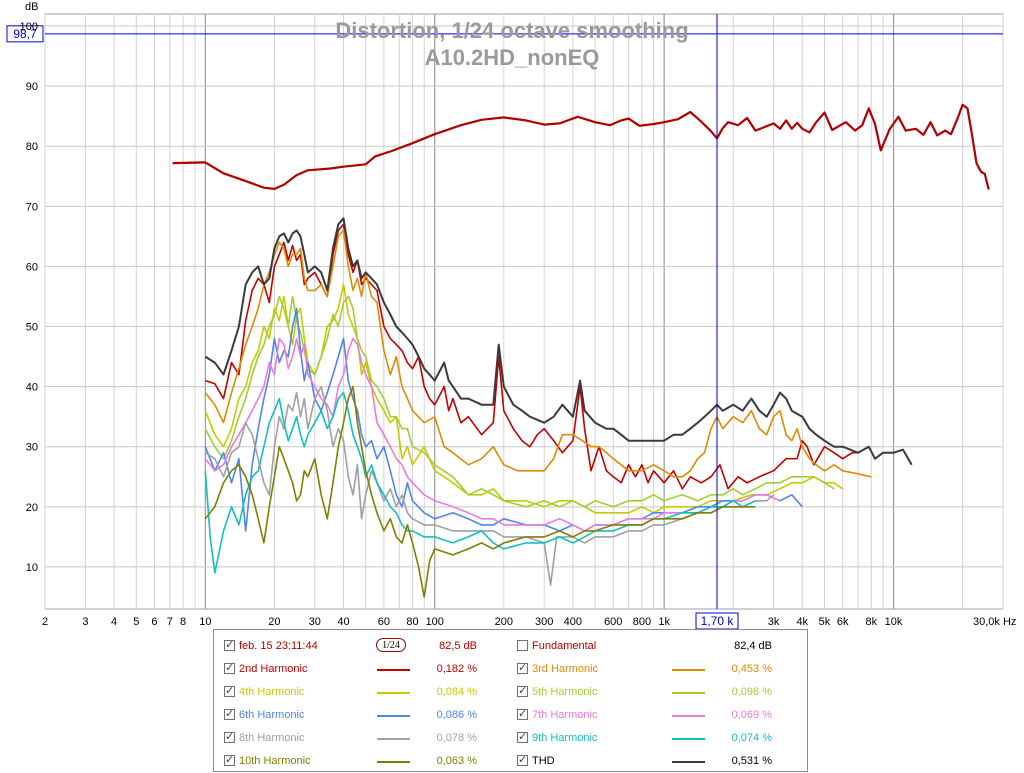  What do you see at coordinates (512, 57) in the screenshot?
I see `chart-subtitle: A10.2HD_nonEQ` at bounding box center [512, 57].